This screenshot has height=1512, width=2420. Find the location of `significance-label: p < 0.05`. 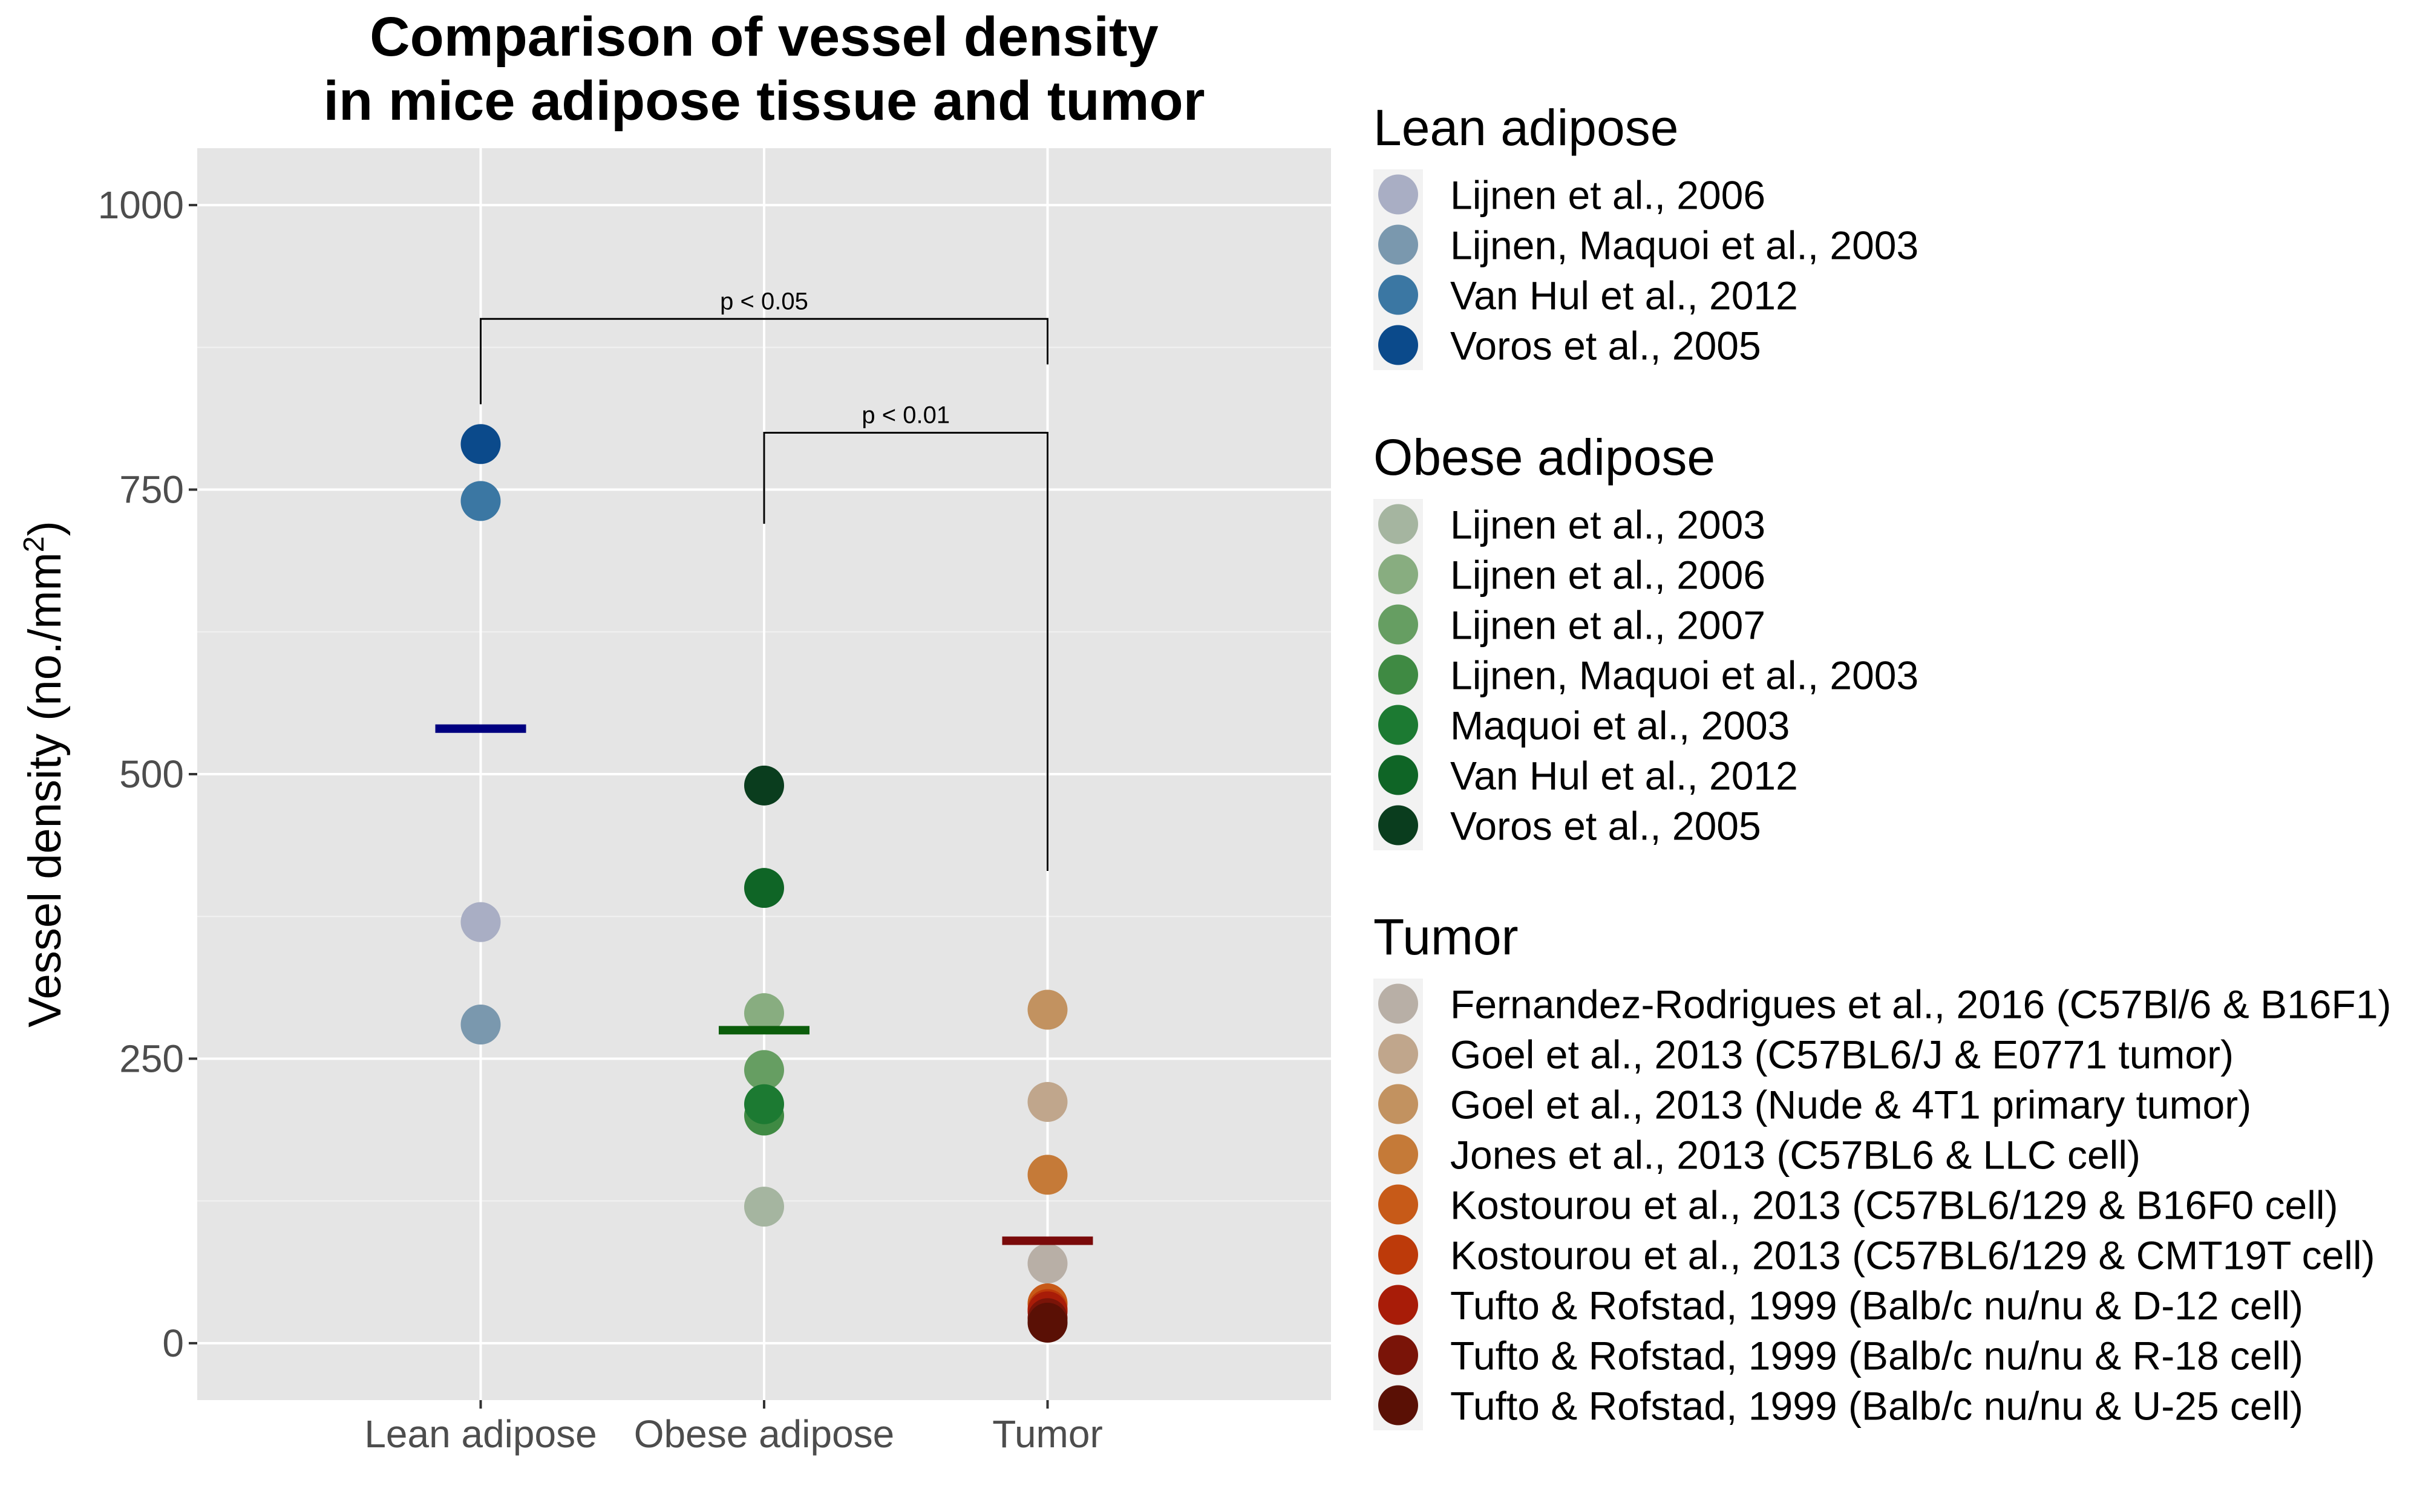

significance-label: p < 0.05 is located at coordinates (764, 301).